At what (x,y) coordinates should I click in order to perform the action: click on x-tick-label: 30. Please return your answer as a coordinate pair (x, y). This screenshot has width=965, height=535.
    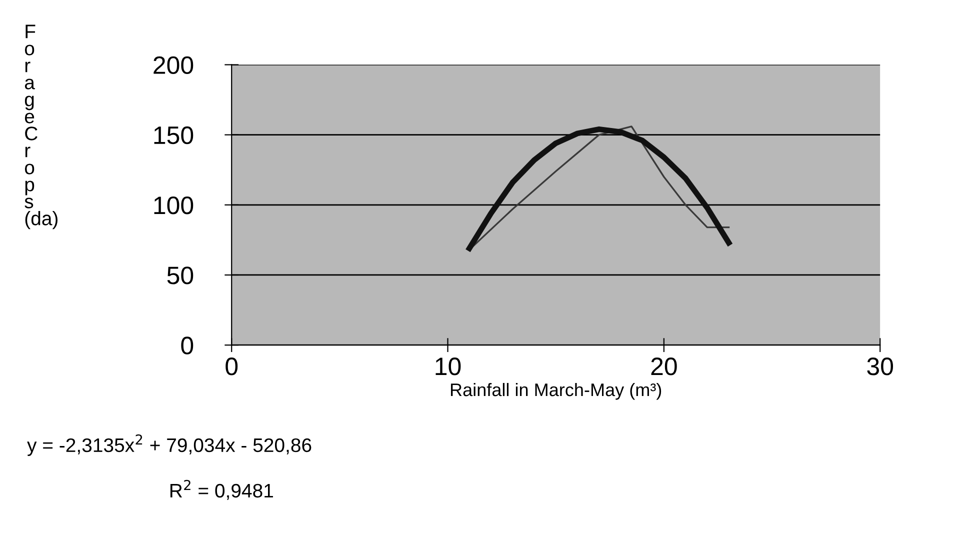
    Looking at the image, I should click on (880, 367).